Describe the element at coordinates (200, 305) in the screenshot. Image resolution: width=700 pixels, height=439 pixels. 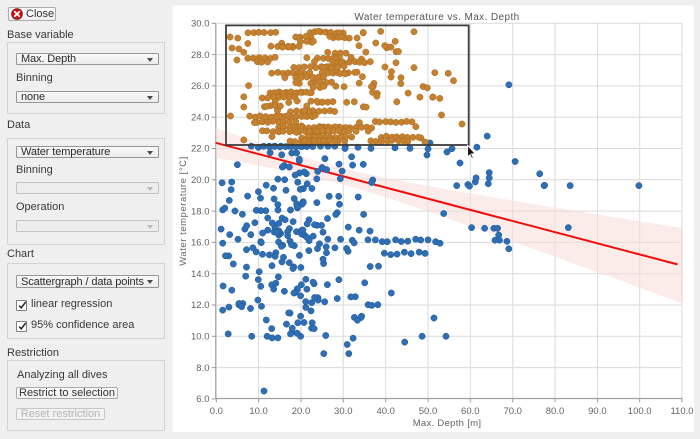
I see `svg-text: 12.0` at that location.